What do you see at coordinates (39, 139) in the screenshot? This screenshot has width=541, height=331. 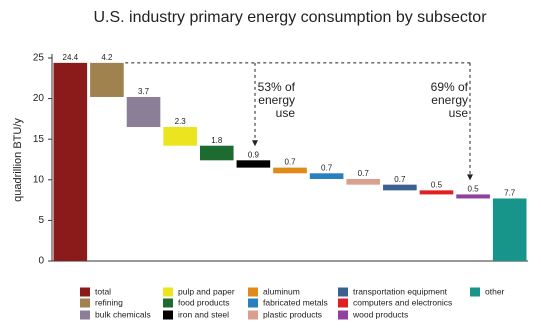 I see `y-tick-label: 15` at bounding box center [39, 139].